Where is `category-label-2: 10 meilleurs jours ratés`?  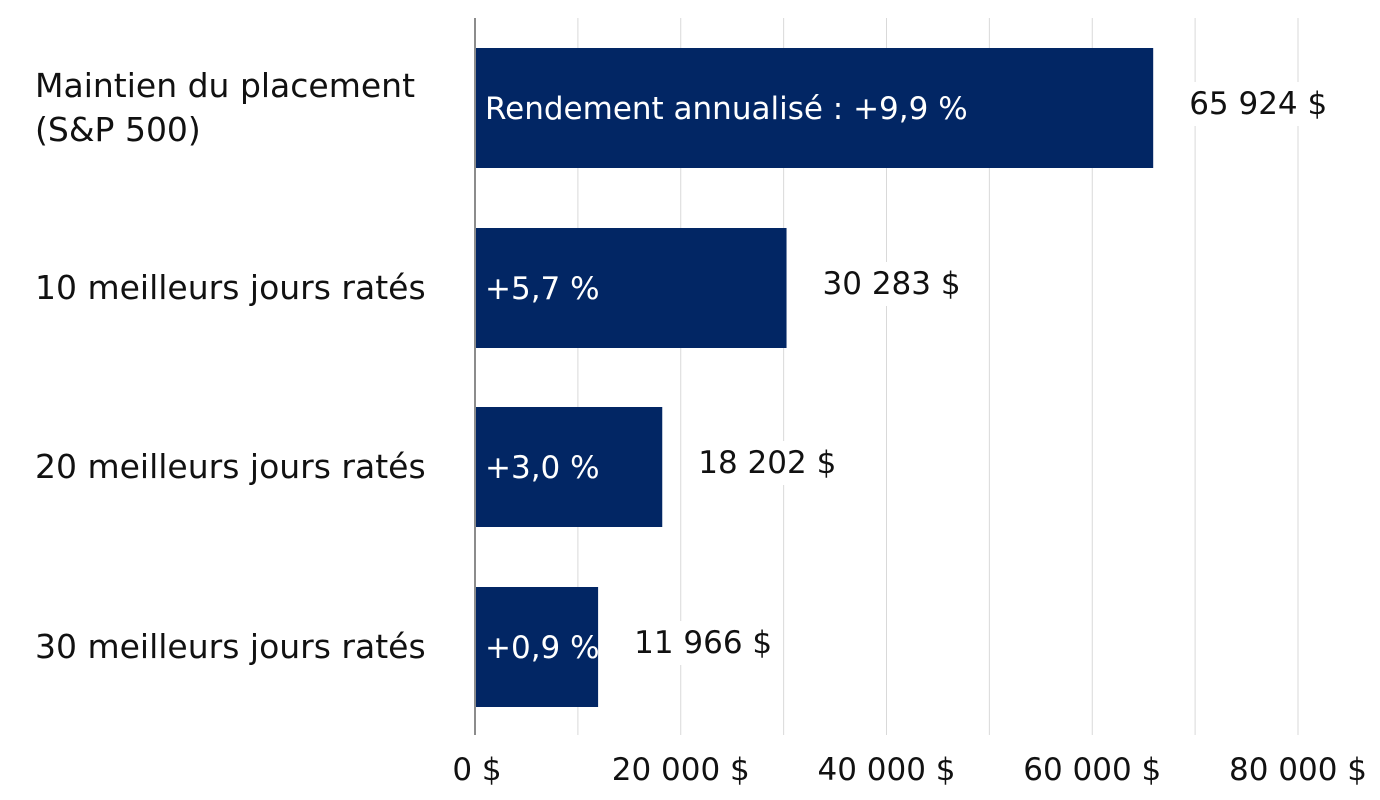 category-label-2: 10 meilleurs jours ratés is located at coordinates (230, 287).